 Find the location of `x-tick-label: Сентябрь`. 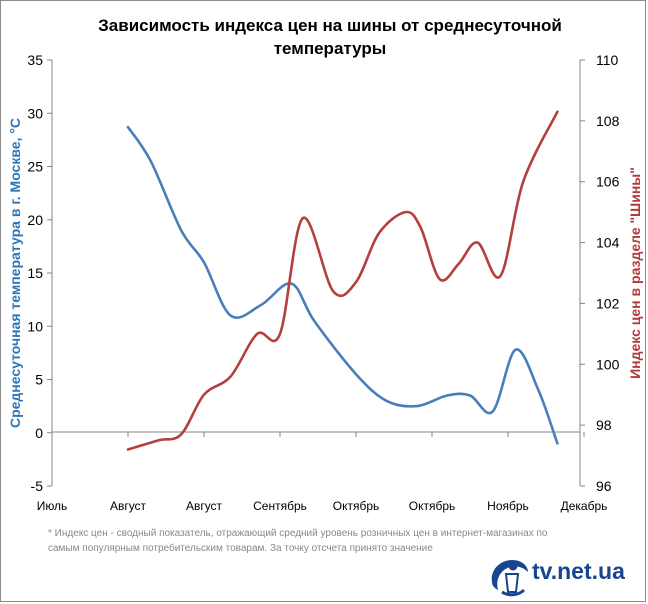

x-tick-label: Сентябрь is located at coordinates (280, 506).